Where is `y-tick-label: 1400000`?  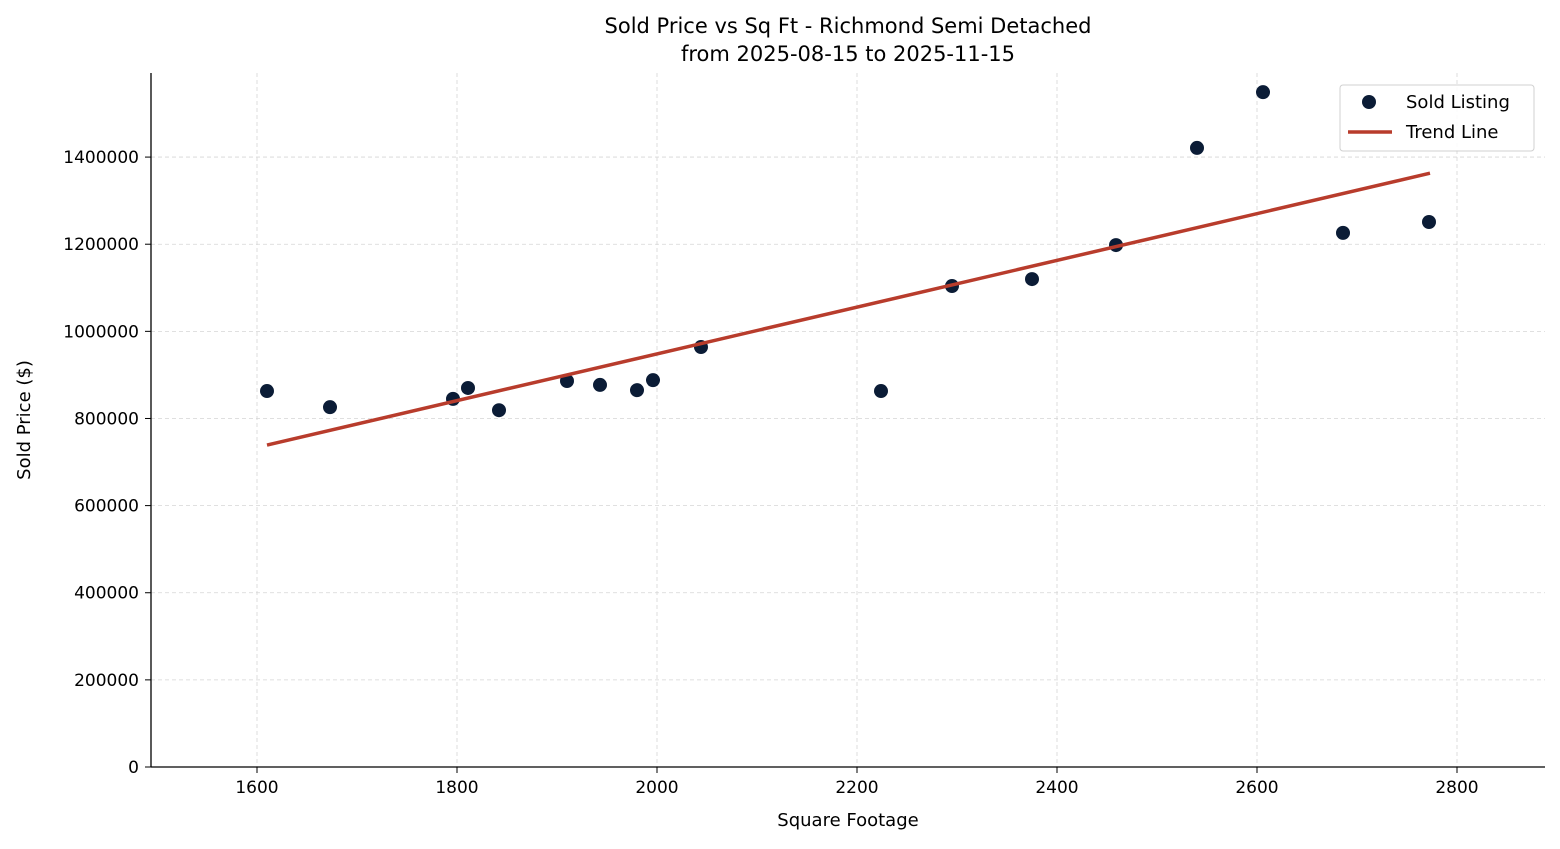
y-tick-label: 1400000 is located at coordinates (101, 158).